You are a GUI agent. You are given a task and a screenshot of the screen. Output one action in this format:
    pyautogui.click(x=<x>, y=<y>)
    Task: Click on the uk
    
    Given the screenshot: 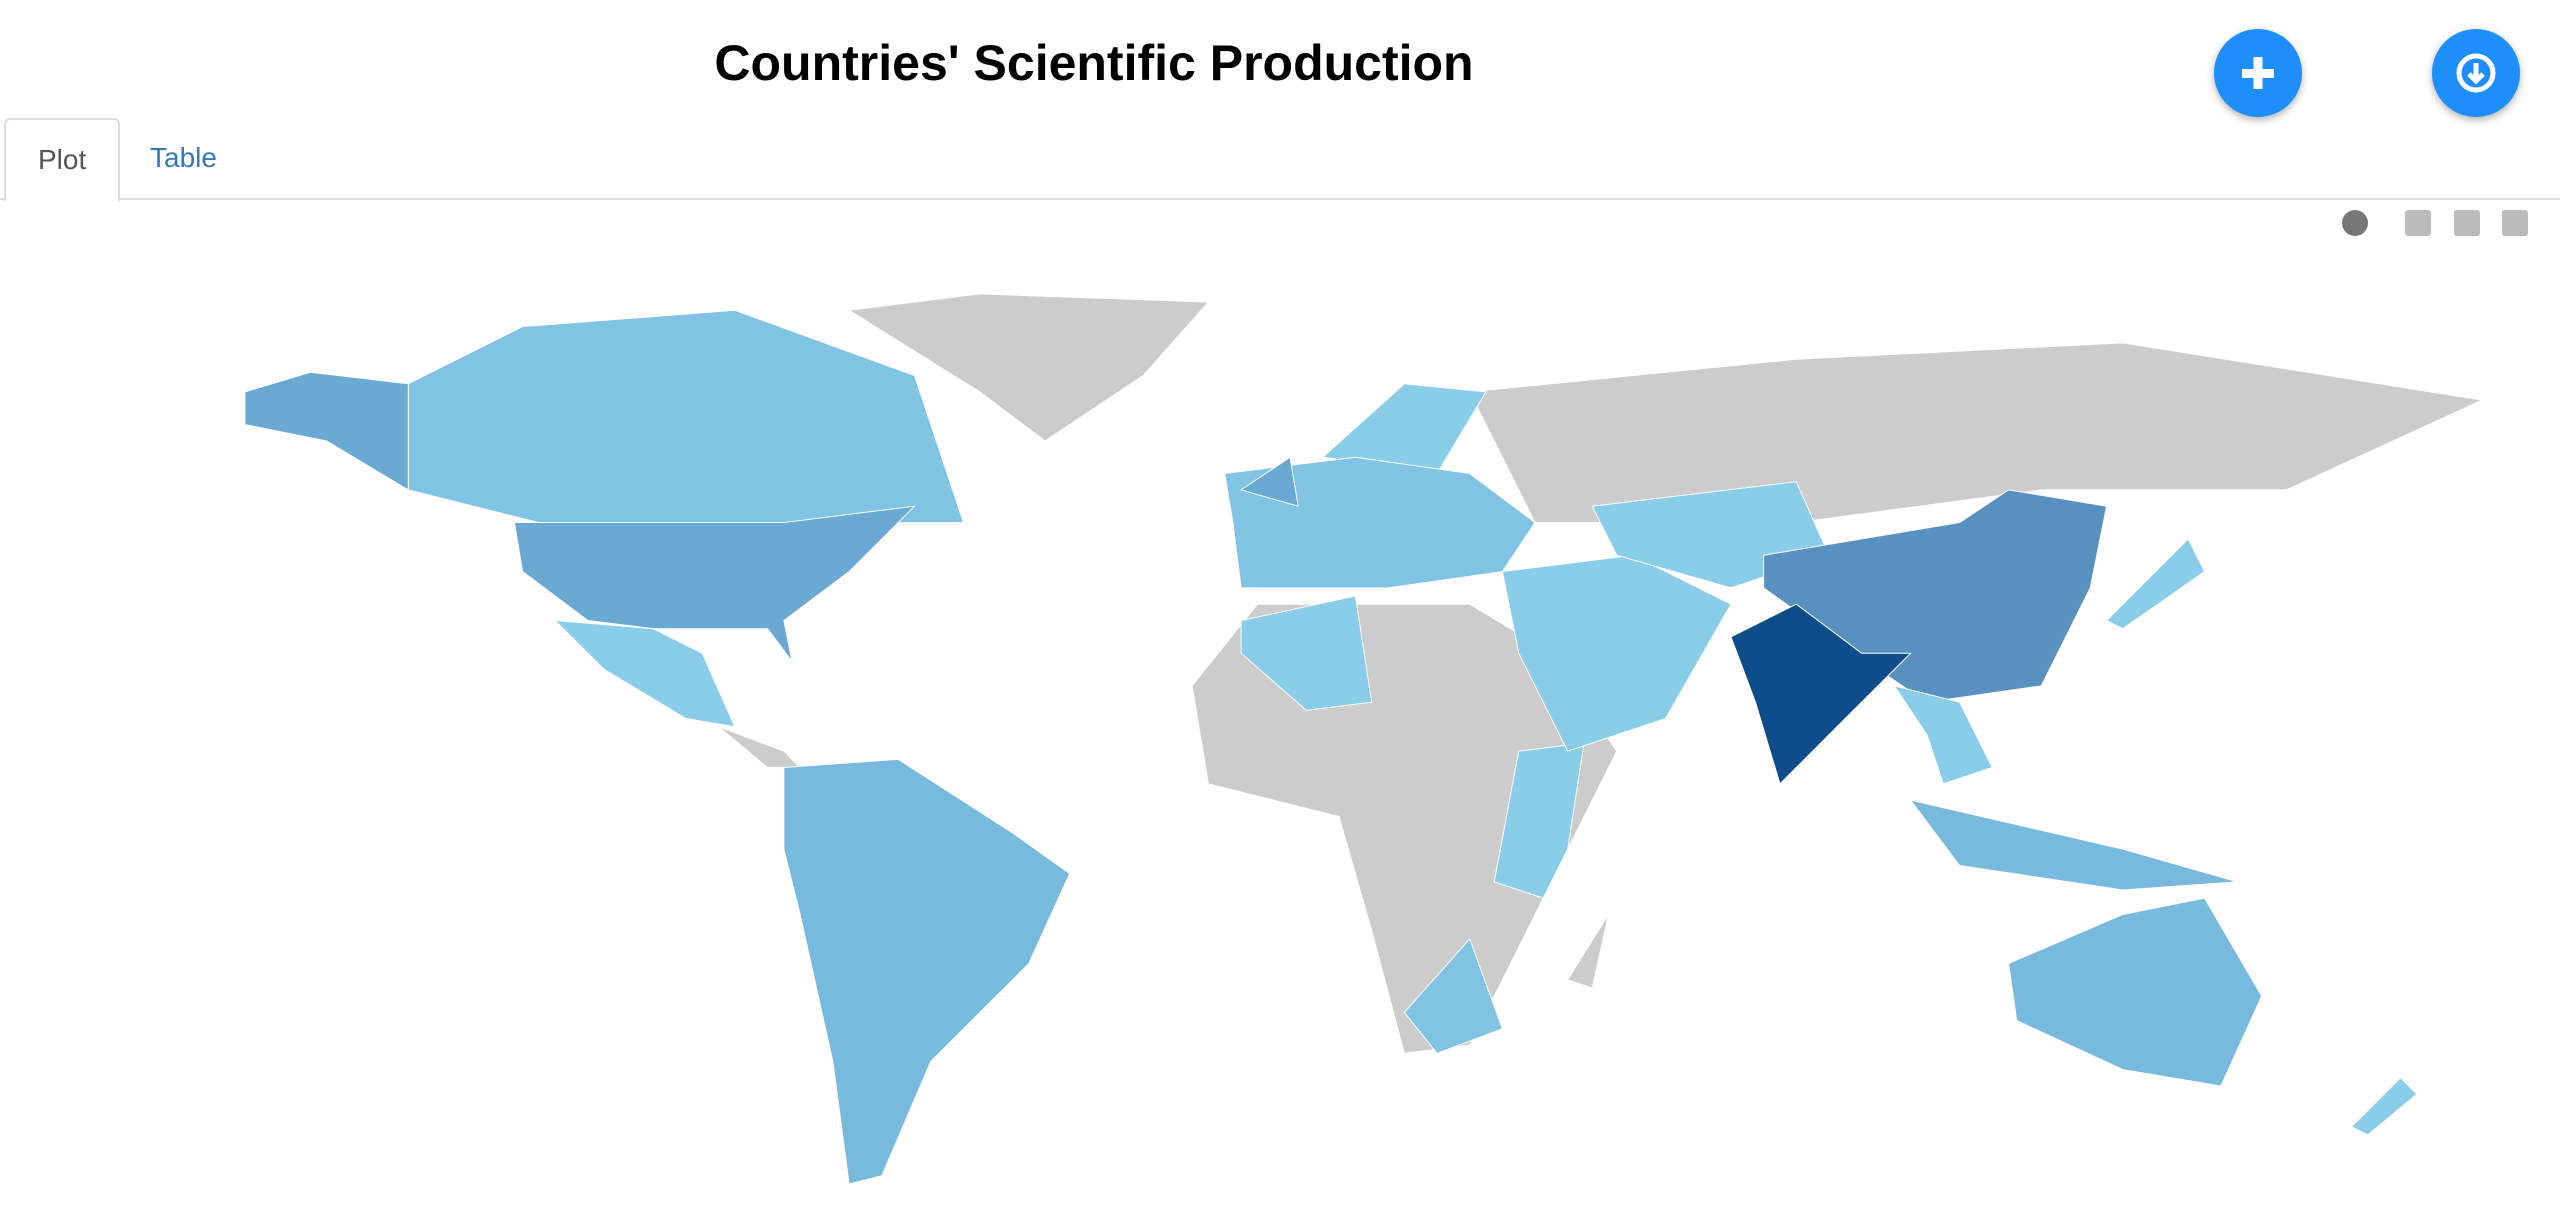 What is the action you would take?
    pyautogui.click(x=1269, y=481)
    